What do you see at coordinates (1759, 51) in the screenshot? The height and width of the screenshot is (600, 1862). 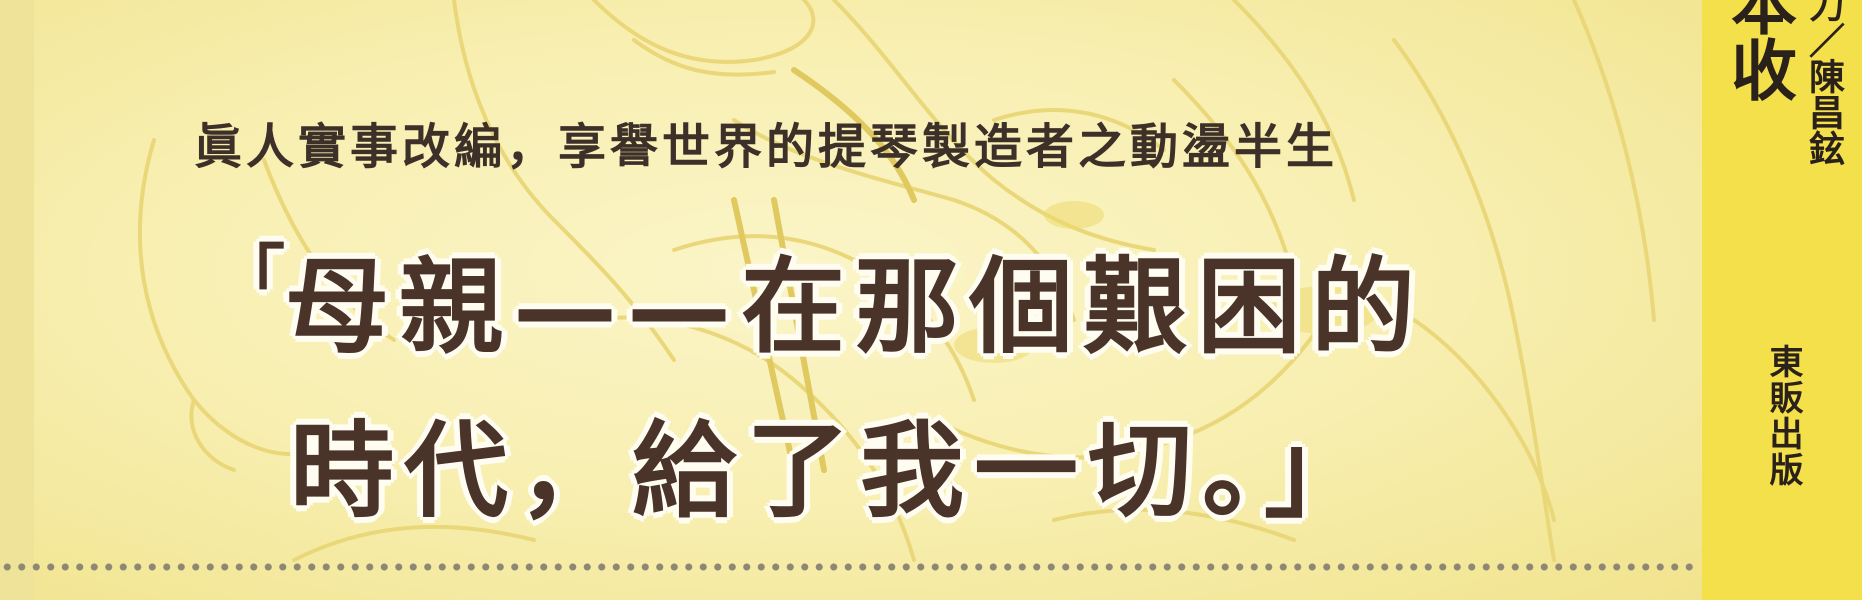 I see `spine-title: 本收` at bounding box center [1759, 51].